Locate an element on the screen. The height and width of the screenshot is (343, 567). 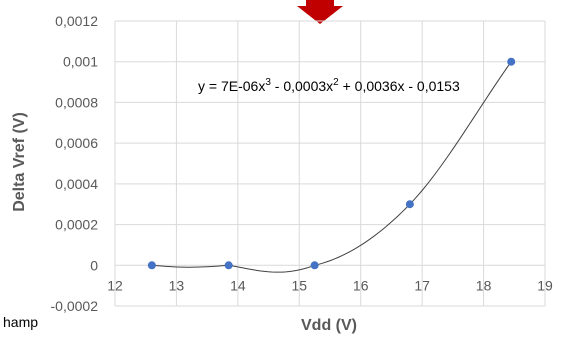
y-tick-label: 0,0004 is located at coordinates (76, 184).